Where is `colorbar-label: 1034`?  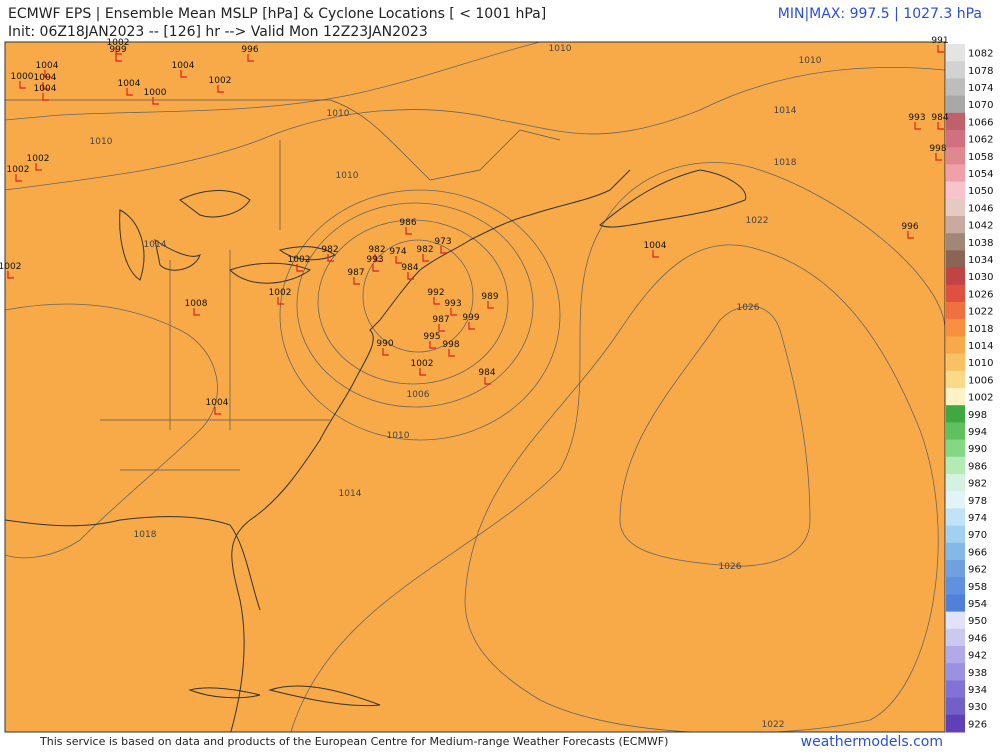
colorbar-label: 1034 is located at coordinates (980, 260).